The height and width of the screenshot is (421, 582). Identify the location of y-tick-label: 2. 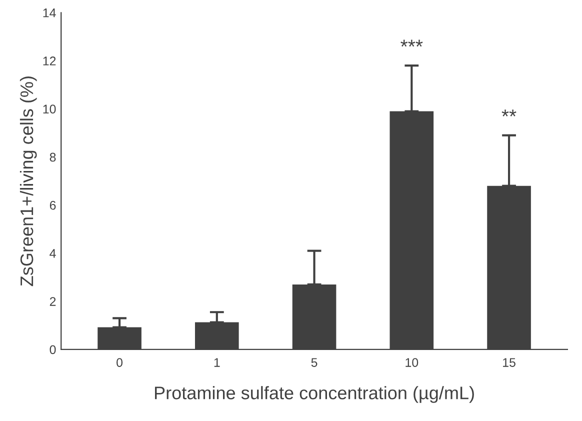
(53, 301).